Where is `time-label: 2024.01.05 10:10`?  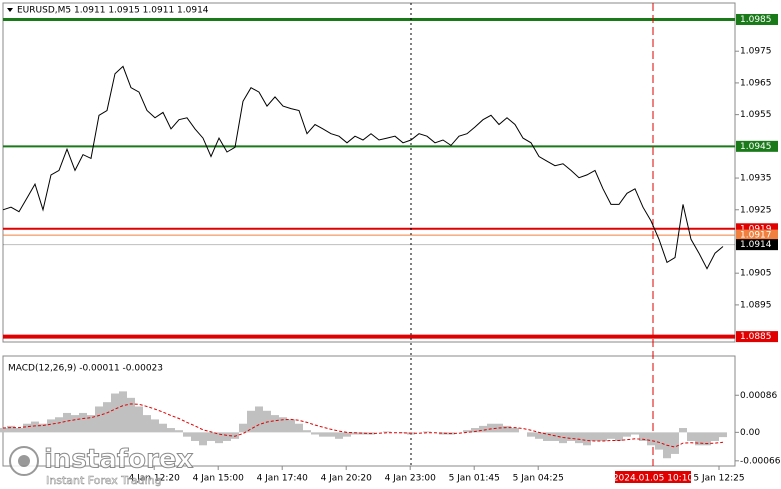
time-label: 2024.01.05 10:10 is located at coordinates (653, 479).